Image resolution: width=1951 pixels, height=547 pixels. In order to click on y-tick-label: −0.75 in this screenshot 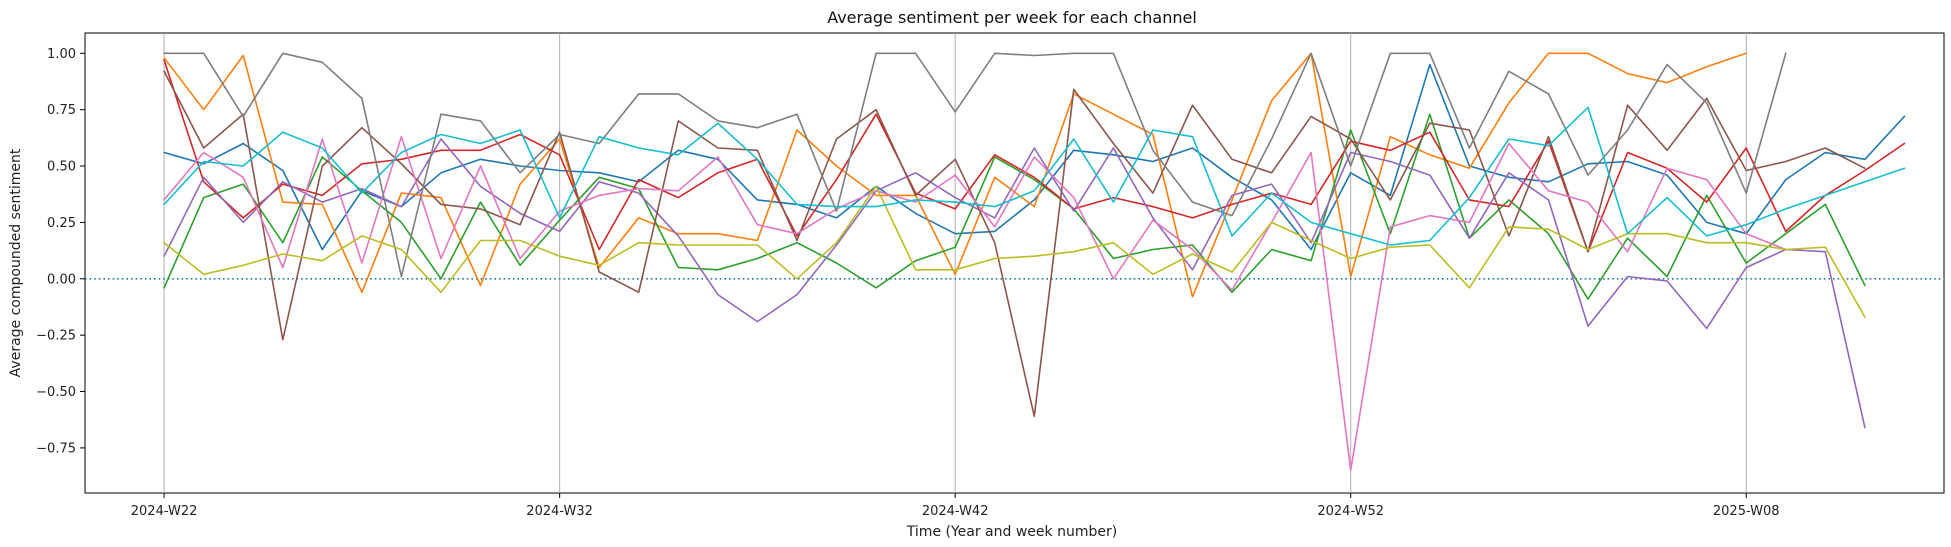, I will do `click(56, 448)`.